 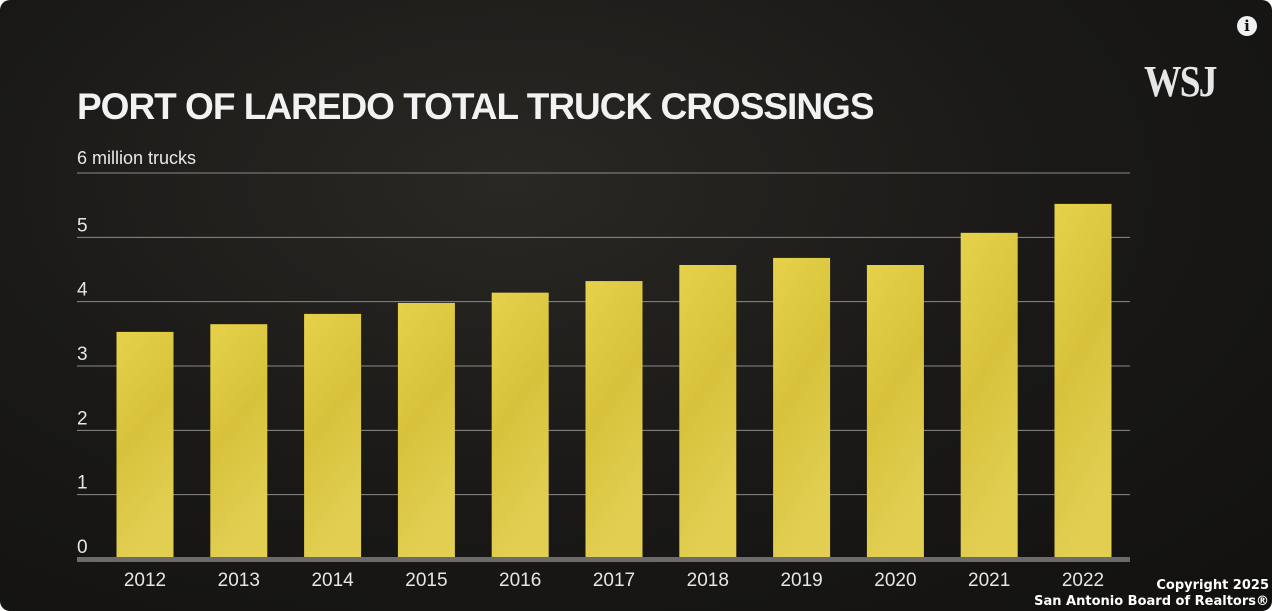 I want to click on y-tick-label: 0, so click(x=82, y=547).